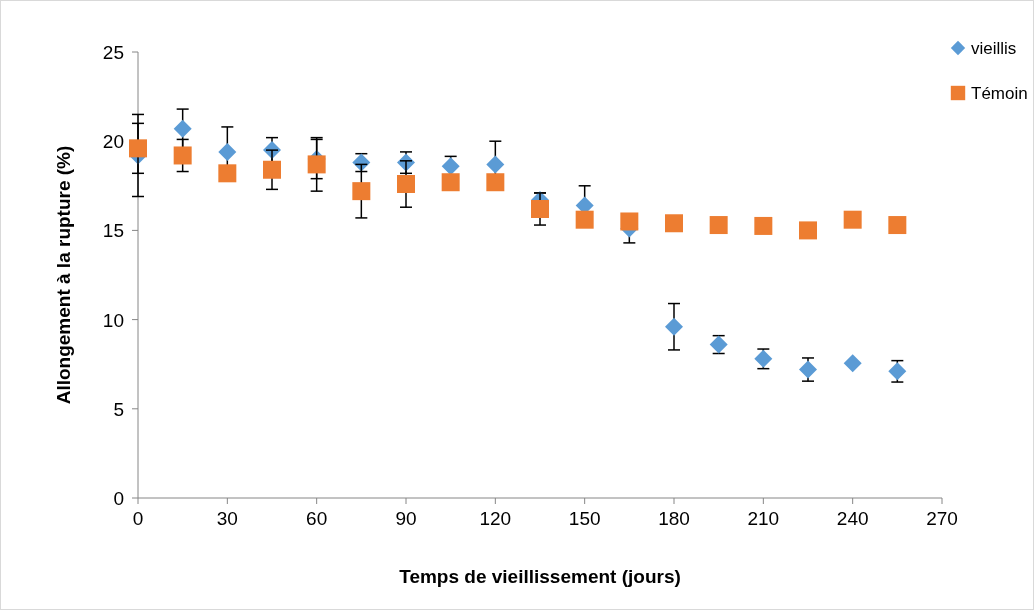 Image resolution: width=1034 pixels, height=610 pixels. I want to click on x-tick-label: 180, so click(674, 518).